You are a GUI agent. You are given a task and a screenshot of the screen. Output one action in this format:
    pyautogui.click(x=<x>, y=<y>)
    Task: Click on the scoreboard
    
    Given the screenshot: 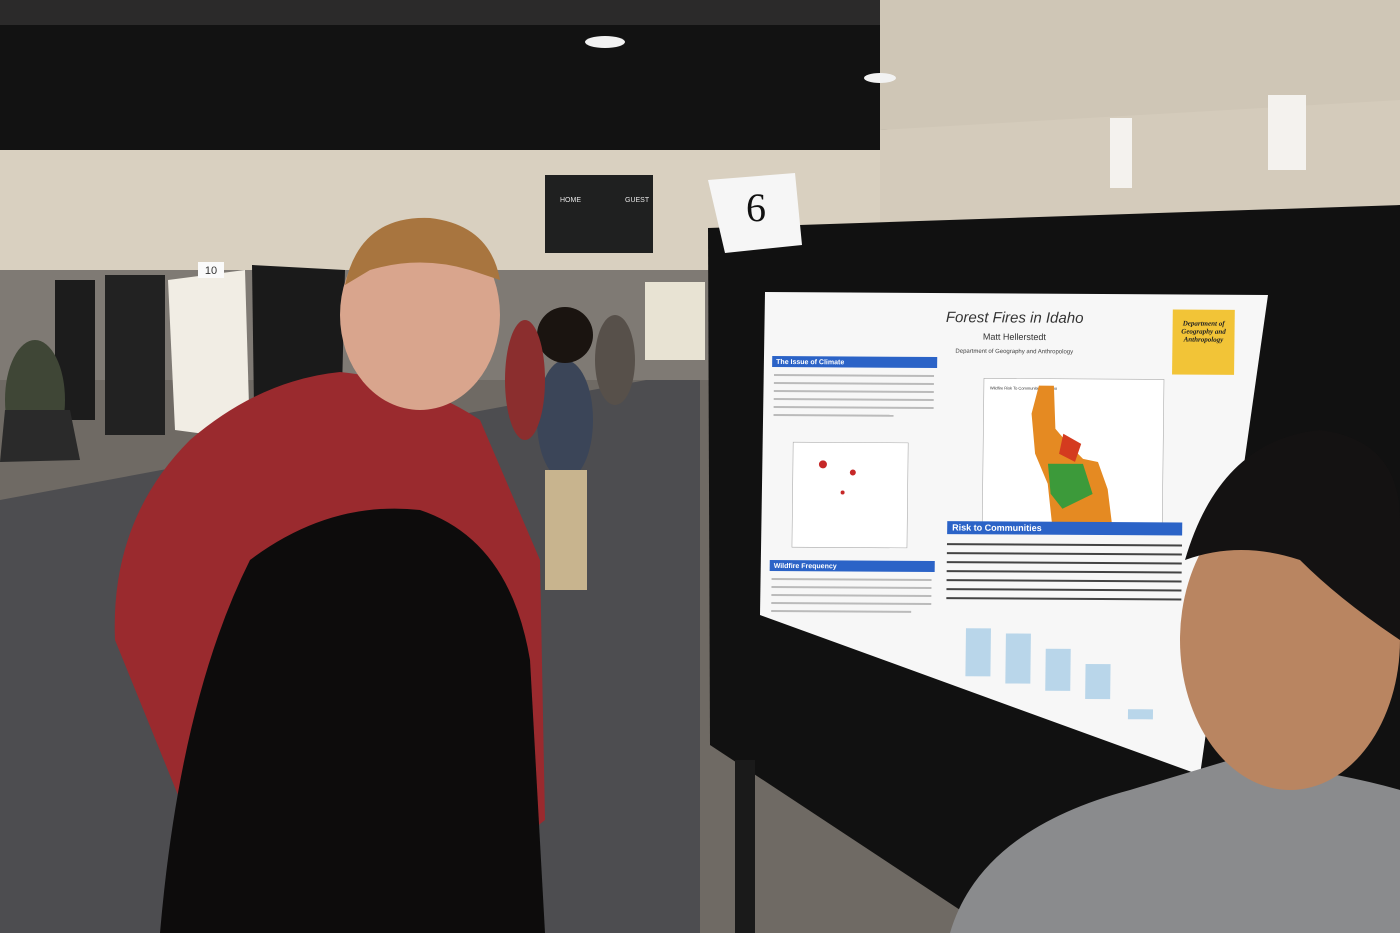 What is the action you would take?
    pyautogui.click(x=599, y=214)
    